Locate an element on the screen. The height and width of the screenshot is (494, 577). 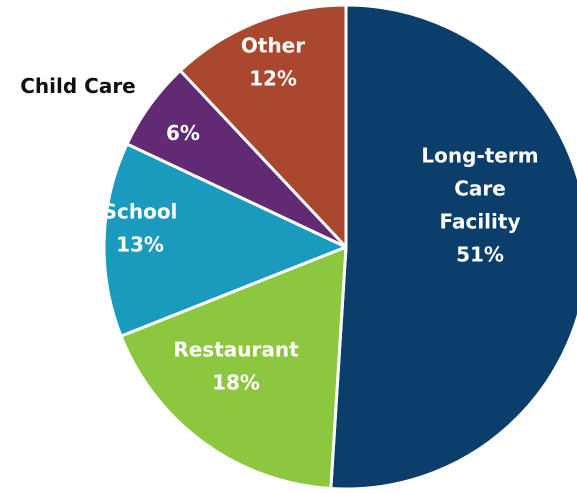
slice-label-child-care: Child Care is located at coordinates (78, 86).